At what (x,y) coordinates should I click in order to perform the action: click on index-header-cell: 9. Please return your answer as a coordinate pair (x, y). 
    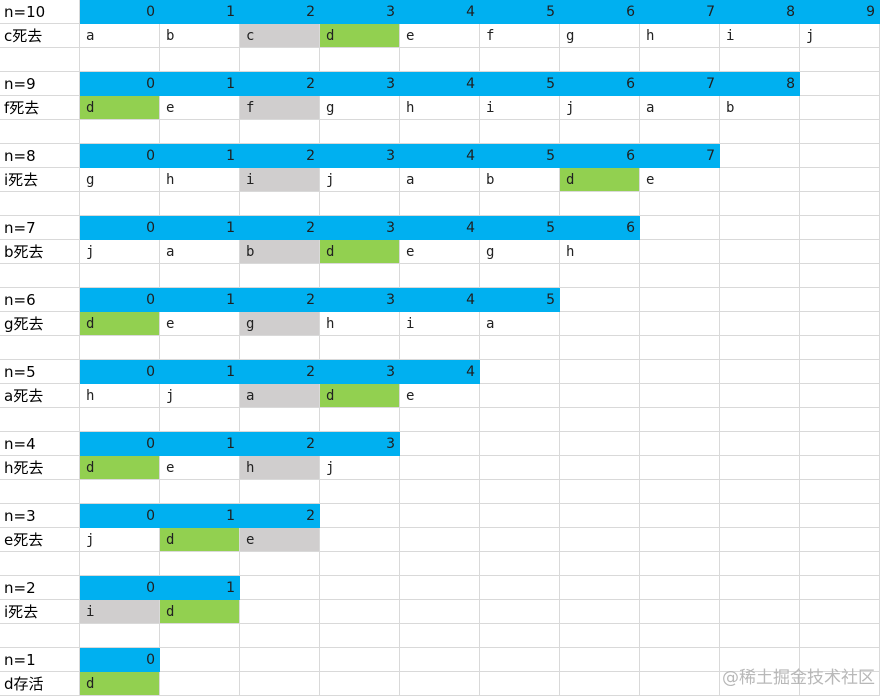
    Looking at the image, I should click on (840, 12).